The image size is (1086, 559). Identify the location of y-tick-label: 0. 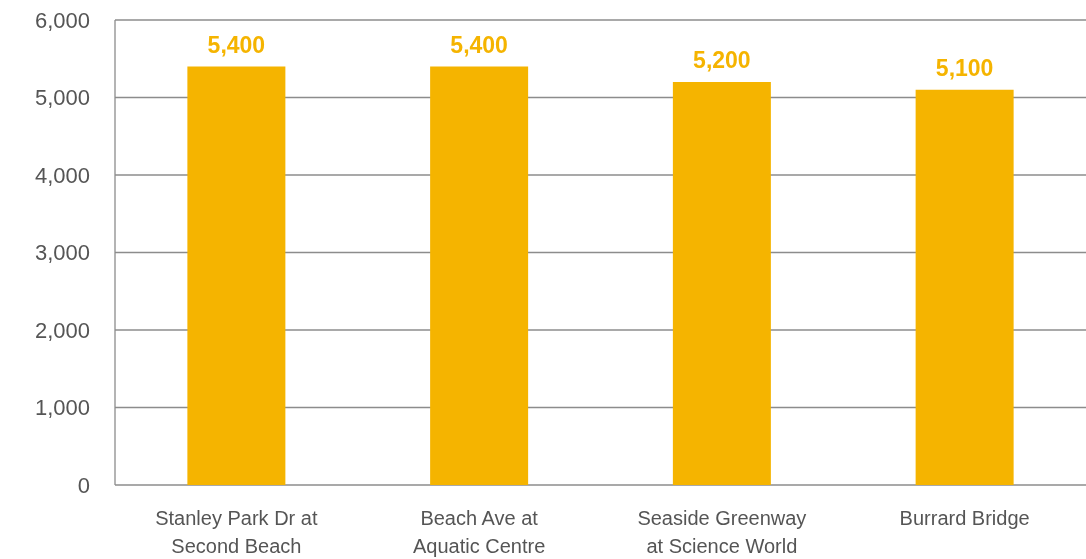
(83, 485).